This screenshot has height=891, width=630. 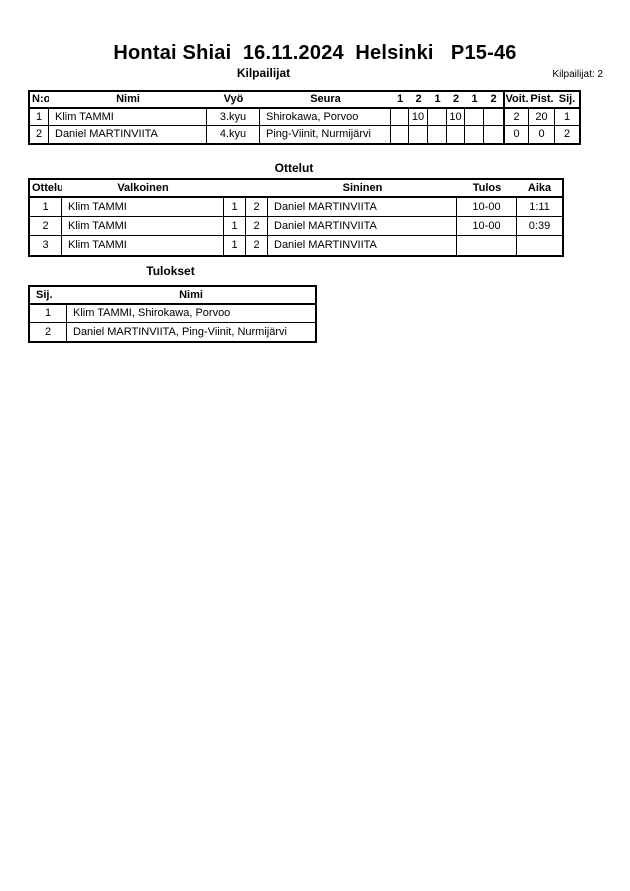 What do you see at coordinates (39, 100) in the screenshot?
I see `kilpailijat-header-no: N:o` at bounding box center [39, 100].